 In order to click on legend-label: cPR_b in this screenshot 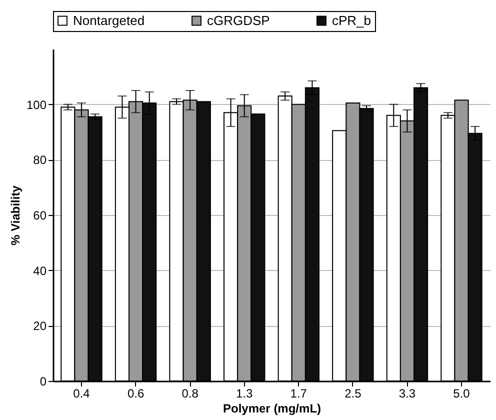, I will do `click(352, 20)`.